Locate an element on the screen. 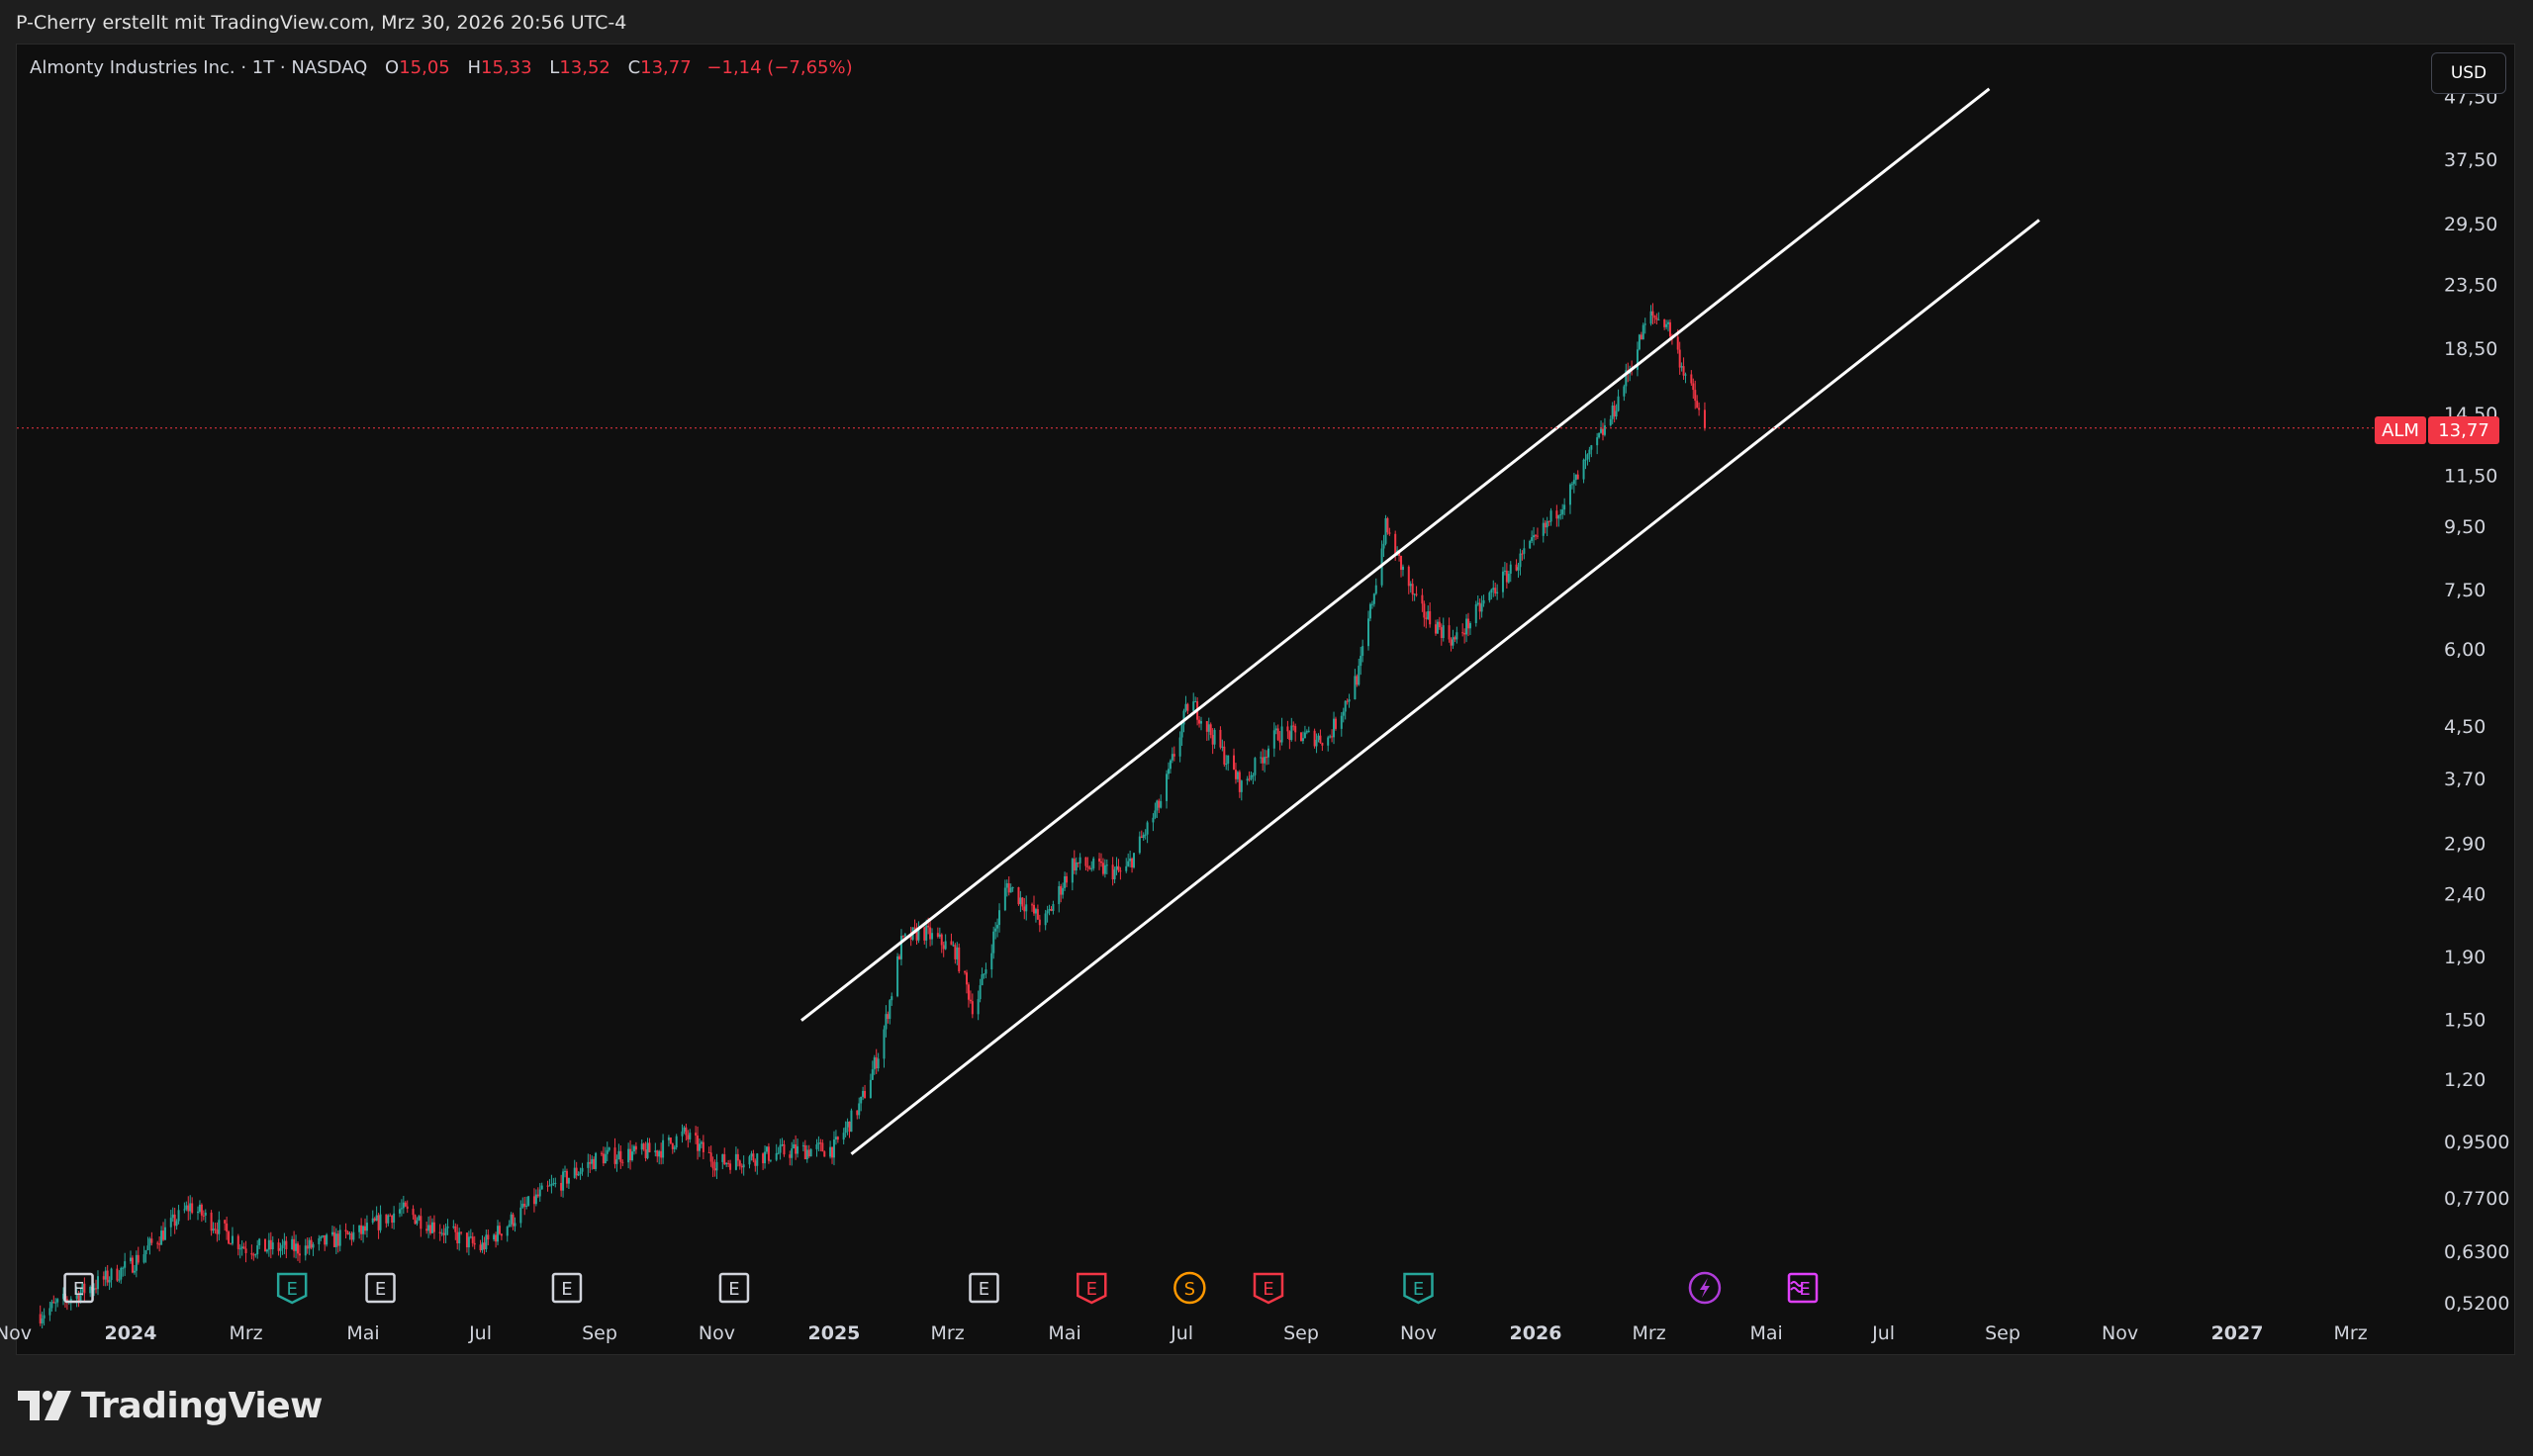 This screenshot has width=2533, height=1456. svg-text: E is located at coordinates (291, 1289).